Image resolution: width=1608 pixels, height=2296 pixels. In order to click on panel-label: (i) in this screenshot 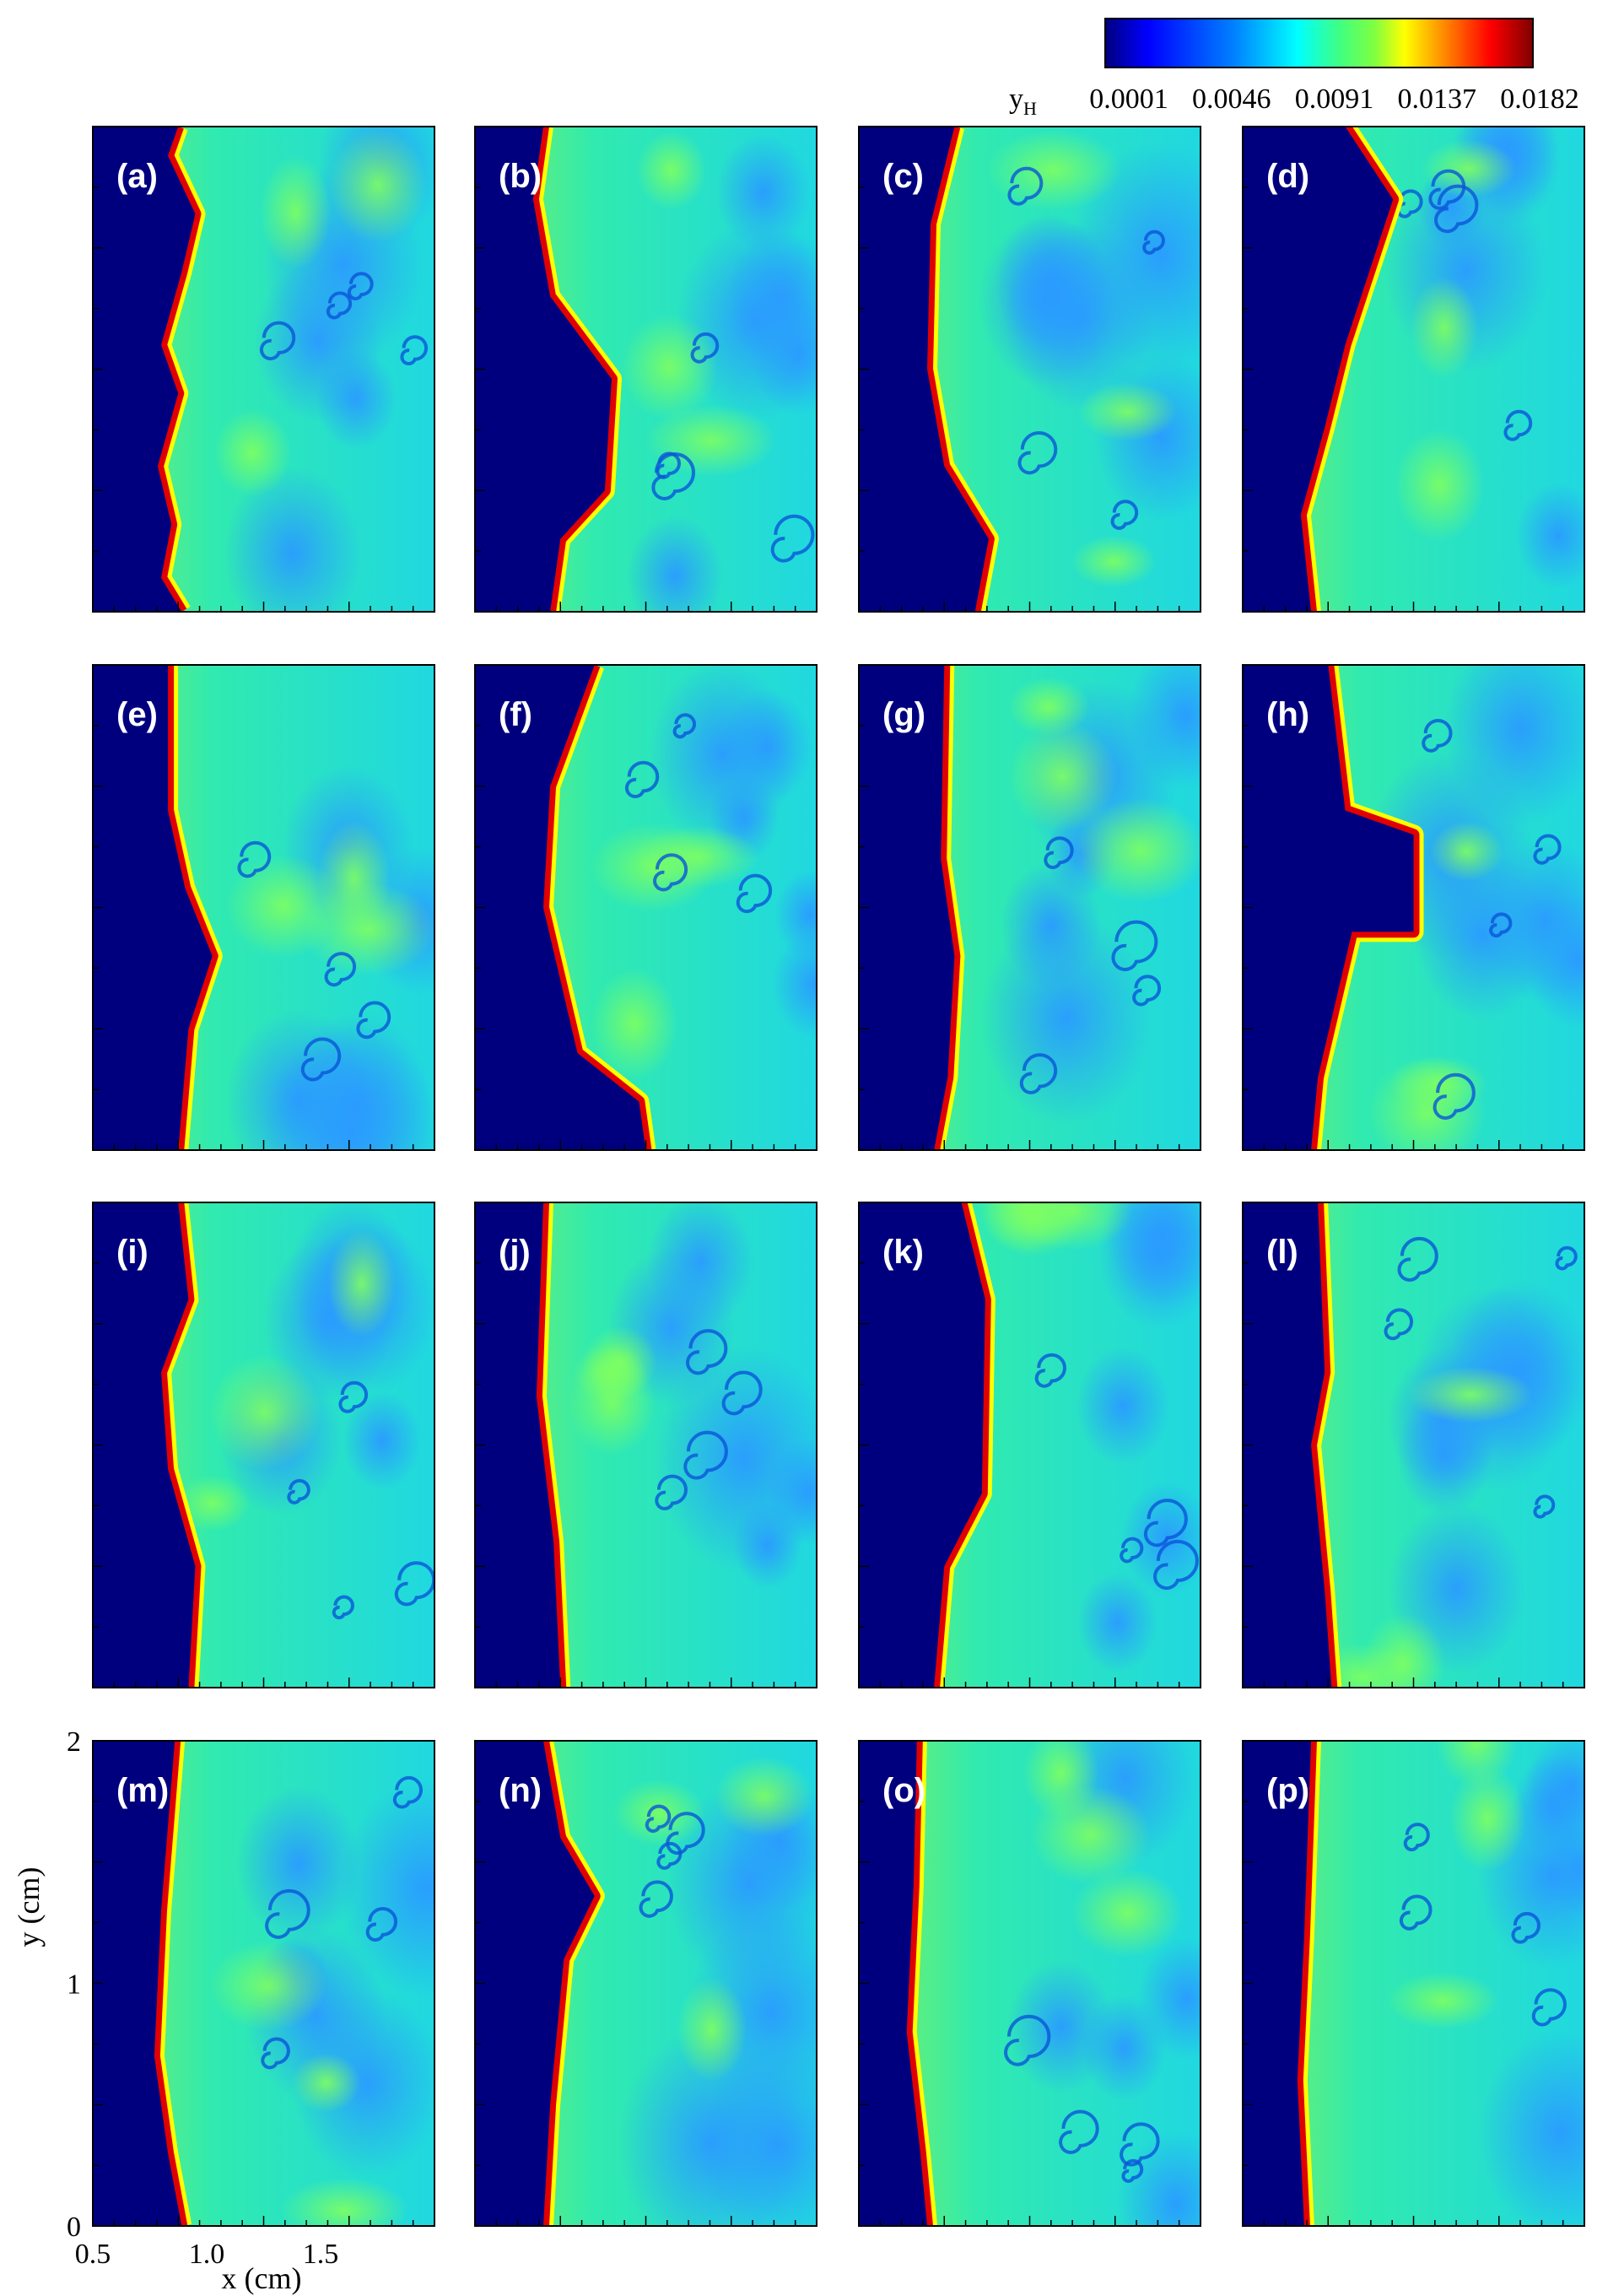, I will do `click(132, 1252)`.